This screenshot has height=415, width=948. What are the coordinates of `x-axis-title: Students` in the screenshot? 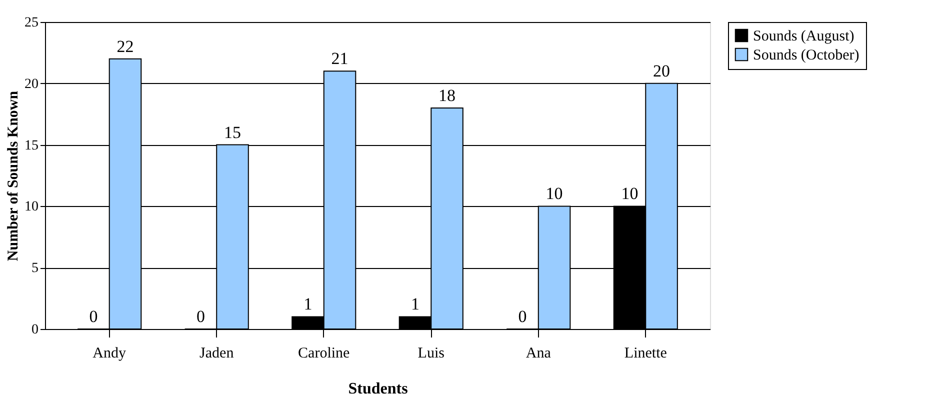 It's located at (378, 389).